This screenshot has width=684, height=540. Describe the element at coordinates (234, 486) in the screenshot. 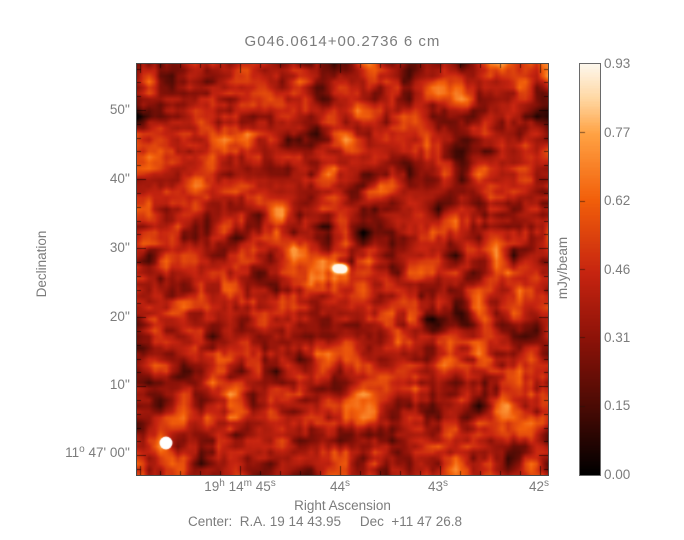

I see `ra-tick-45s-m: 14` at that location.